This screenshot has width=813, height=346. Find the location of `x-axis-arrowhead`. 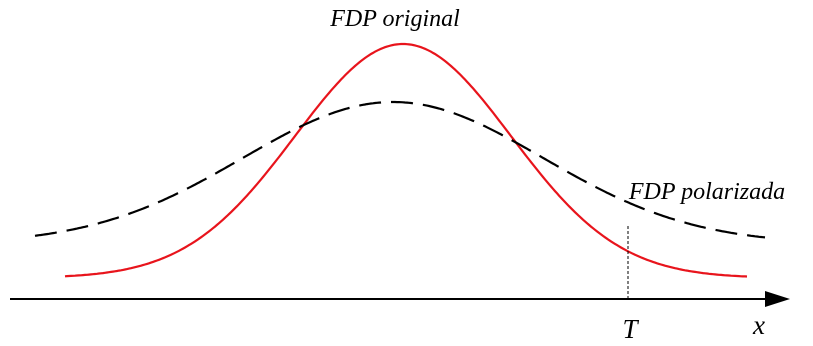

x-axis-arrowhead is located at coordinates (777, 299).